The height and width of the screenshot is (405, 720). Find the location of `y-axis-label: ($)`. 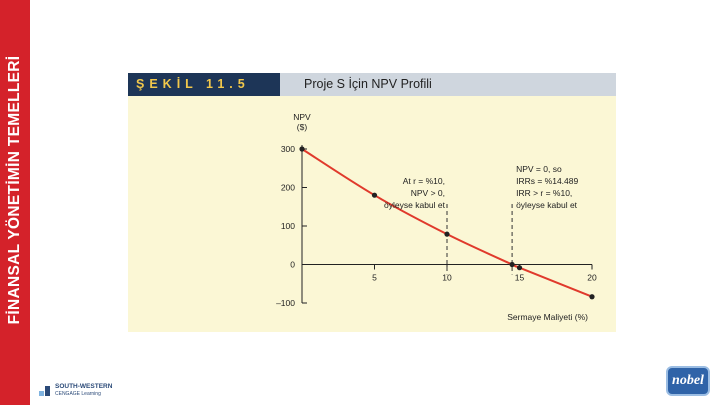

y-axis-label: ($) is located at coordinates (302, 127).